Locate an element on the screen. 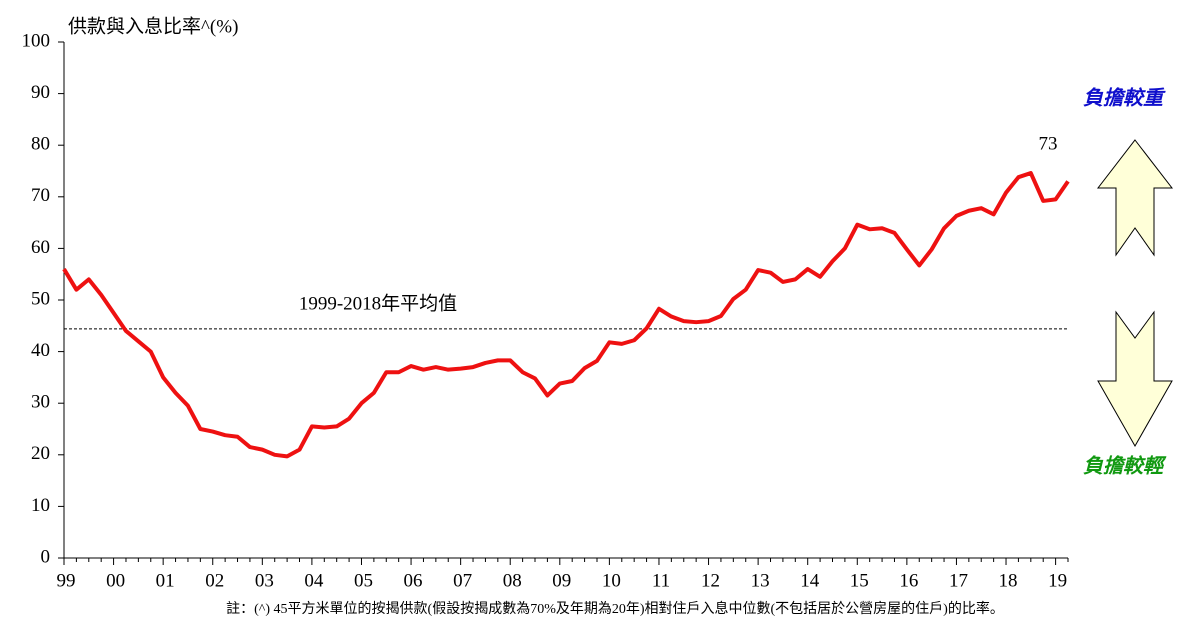  x-tick-label: 02 is located at coordinates (214, 580).